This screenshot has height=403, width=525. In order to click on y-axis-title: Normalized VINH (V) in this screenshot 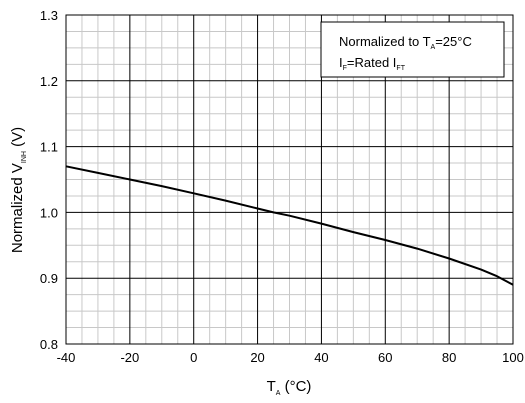, I will do `click(18, 190)`.